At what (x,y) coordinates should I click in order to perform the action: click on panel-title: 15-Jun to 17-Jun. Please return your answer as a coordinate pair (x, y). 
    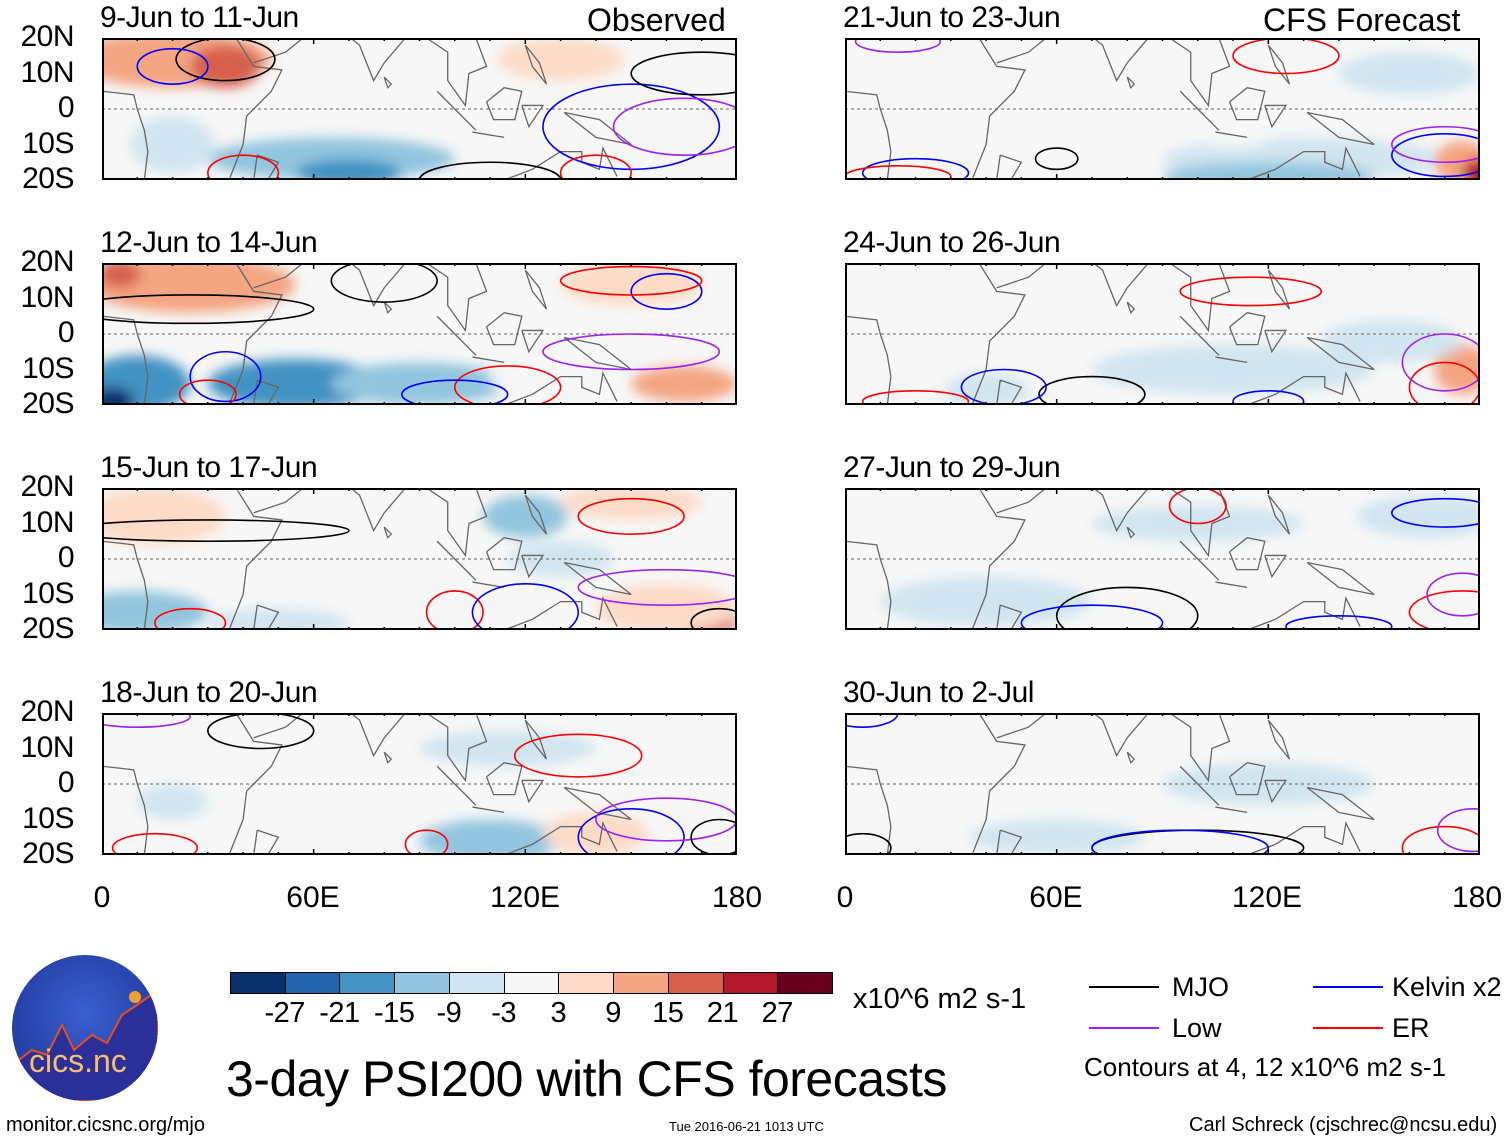
    Looking at the image, I should click on (209, 467).